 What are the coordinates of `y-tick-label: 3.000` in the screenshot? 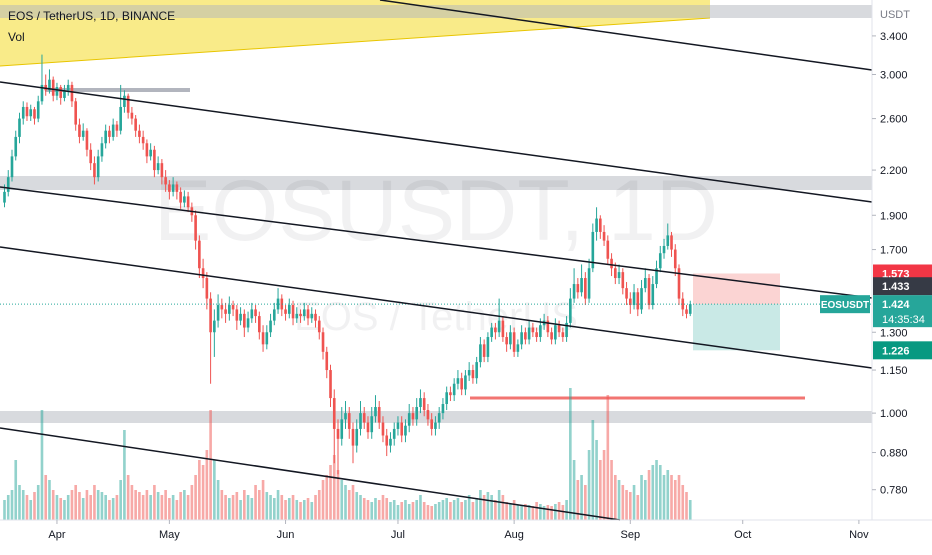 It's located at (894, 75).